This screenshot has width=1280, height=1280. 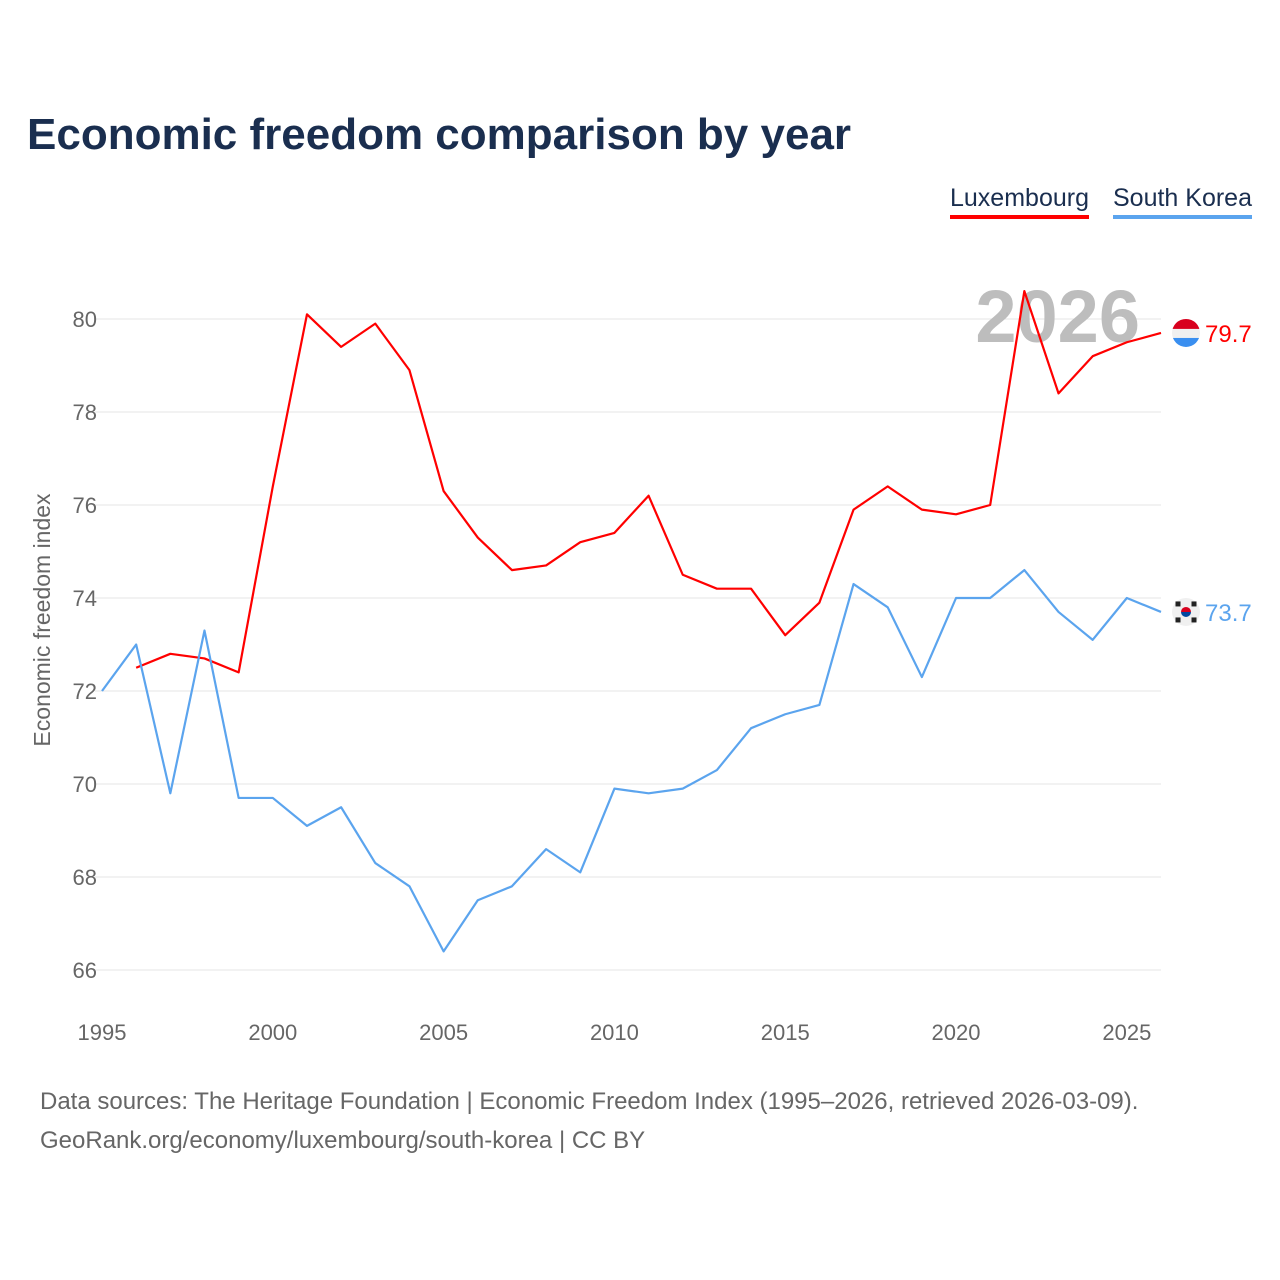 I want to click on y-tick-label: 78, so click(x=85, y=412).